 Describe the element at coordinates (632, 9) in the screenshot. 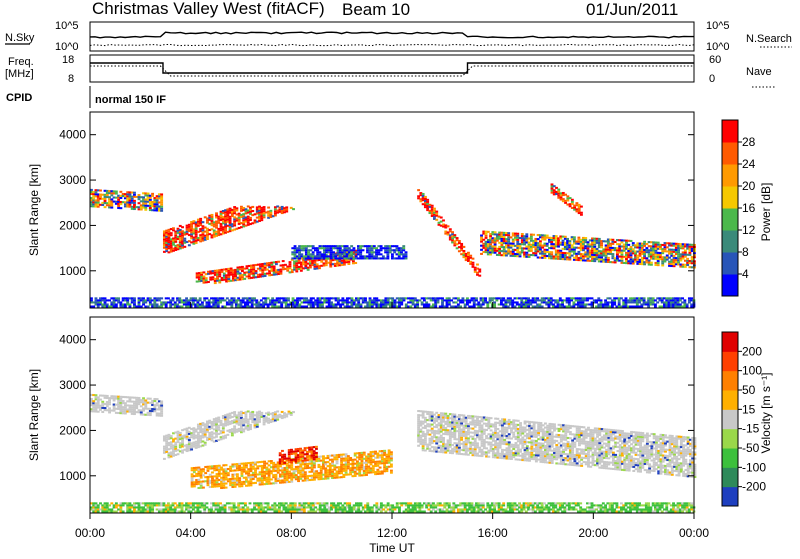

I see `date-label: 01/Jun/2011` at that location.